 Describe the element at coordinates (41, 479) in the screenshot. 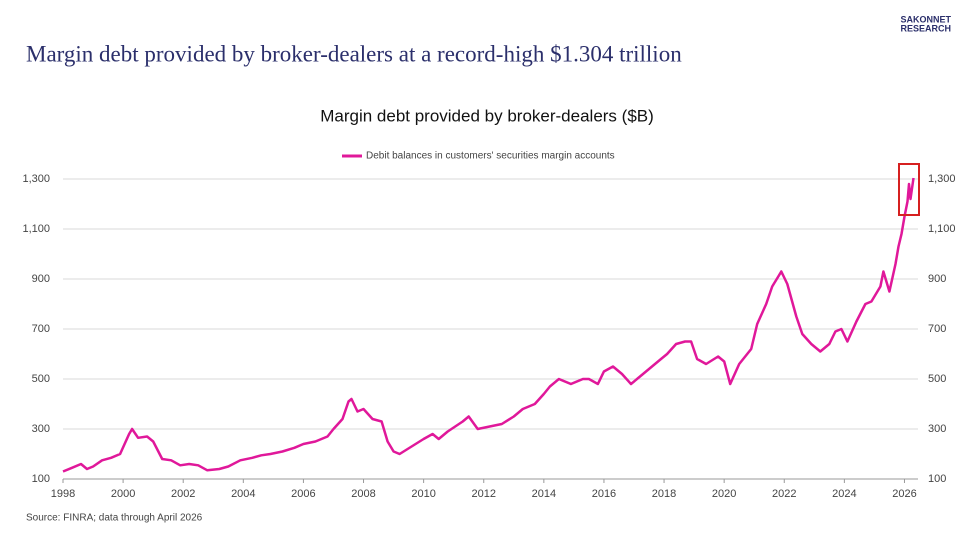

I see `y-tick-label: 100` at that location.